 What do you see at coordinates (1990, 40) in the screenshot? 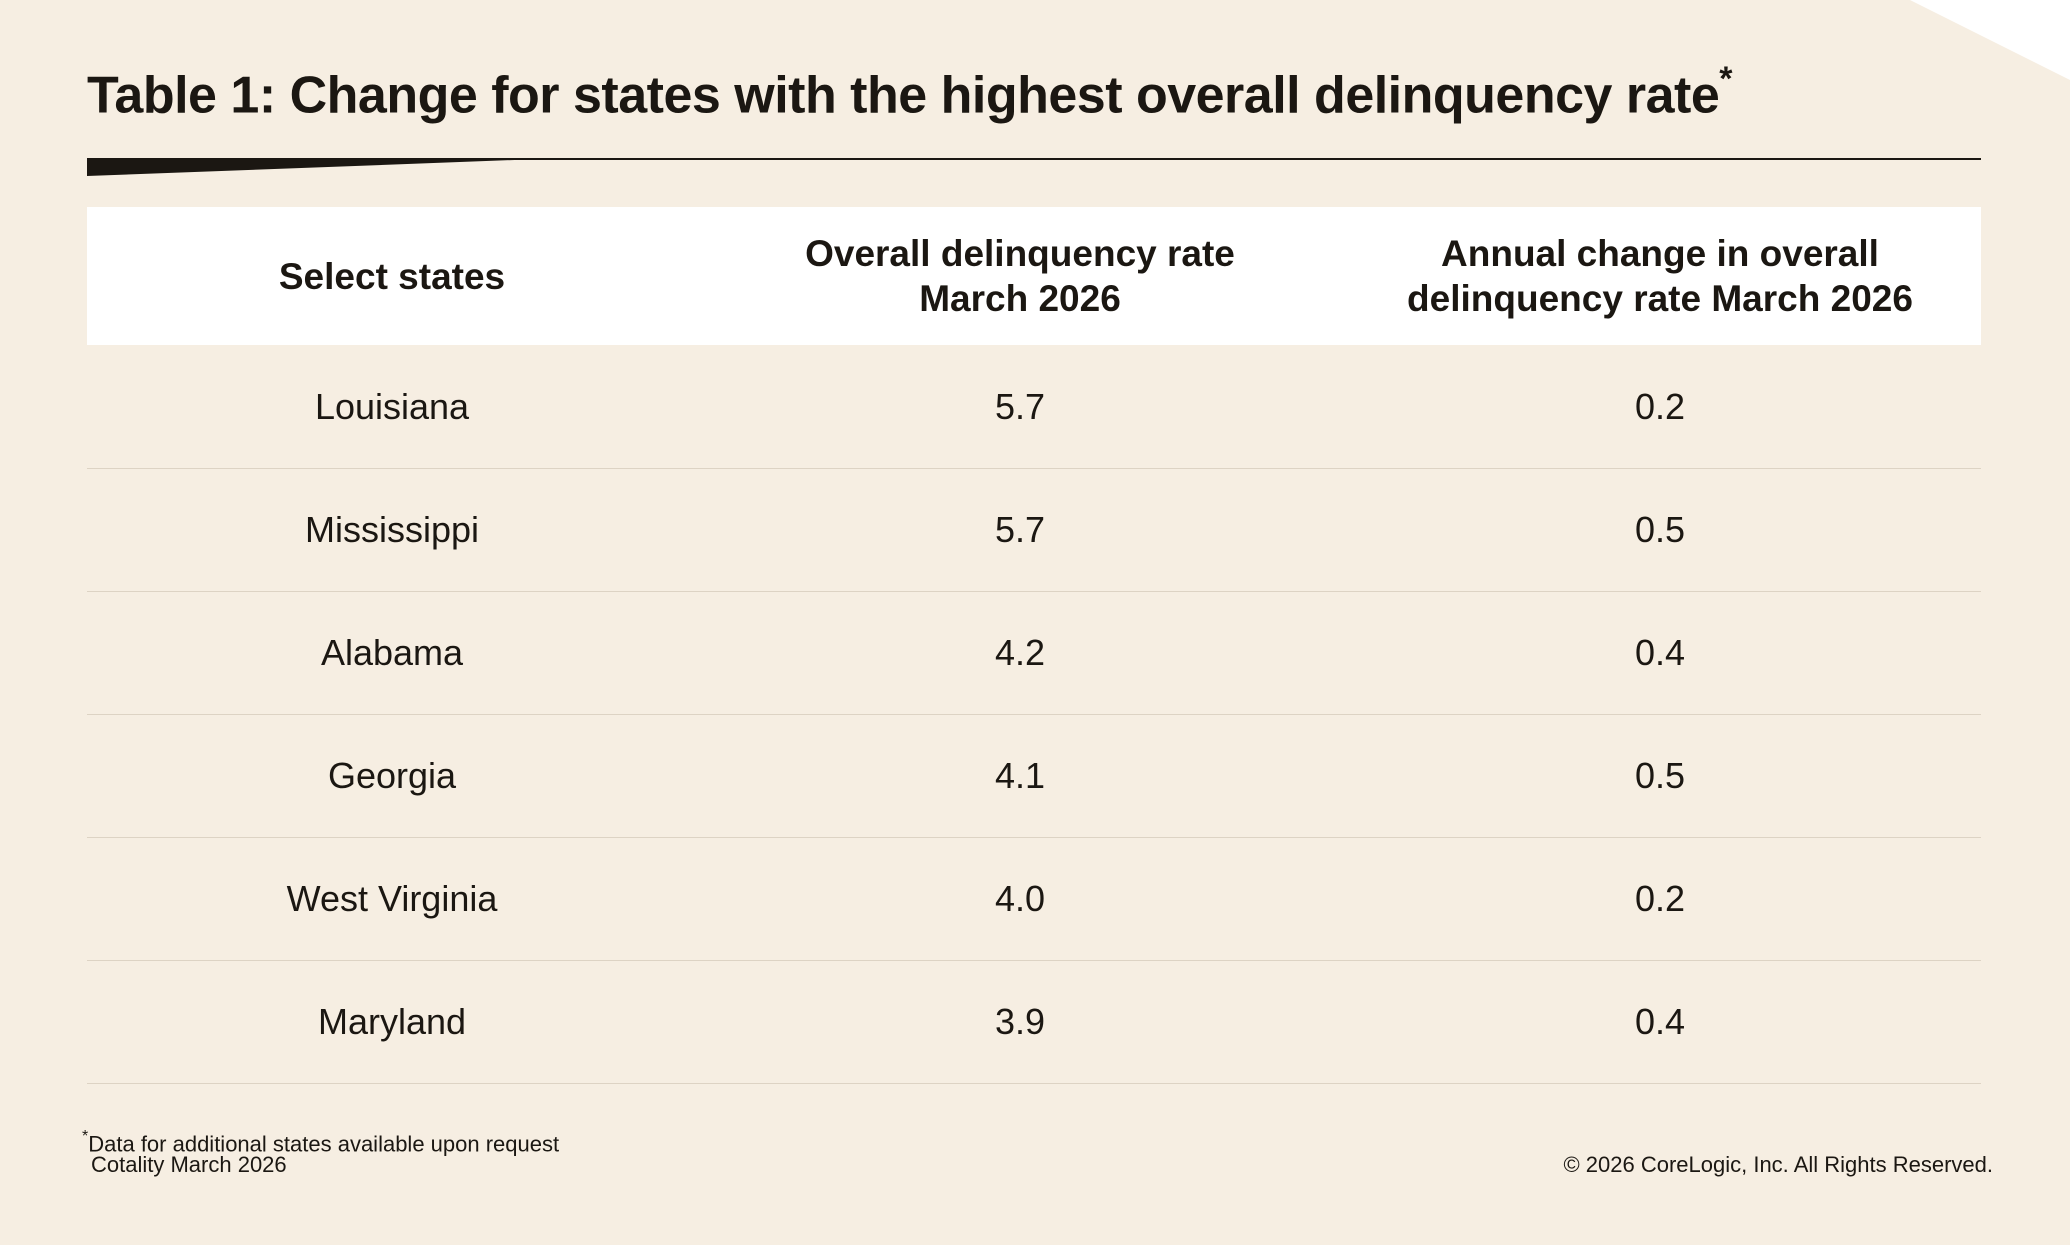
I see `corner-fold-decoration` at bounding box center [1990, 40].